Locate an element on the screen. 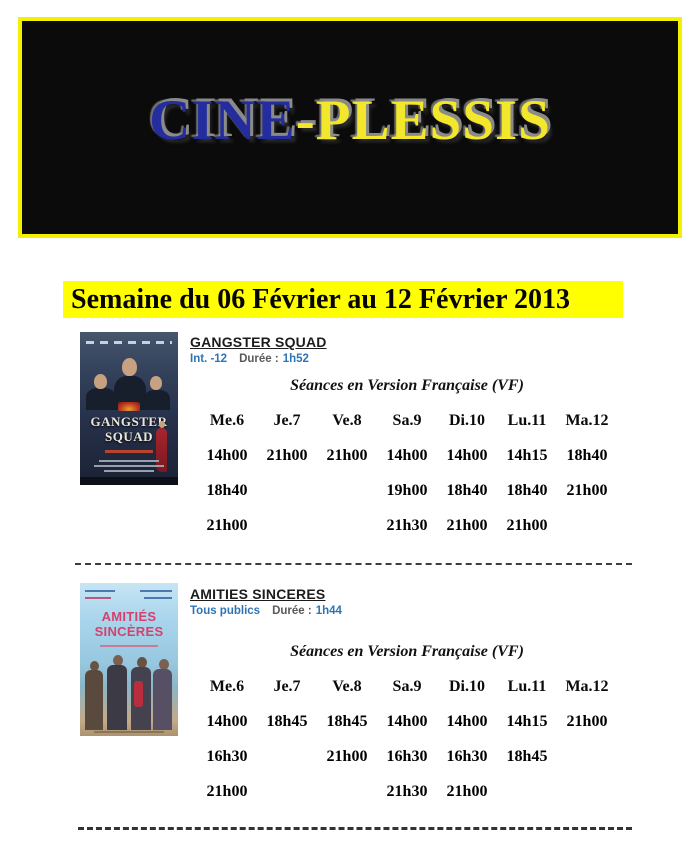  poster-title-text: AMITIÉS SINCÈRES is located at coordinates (129, 624).